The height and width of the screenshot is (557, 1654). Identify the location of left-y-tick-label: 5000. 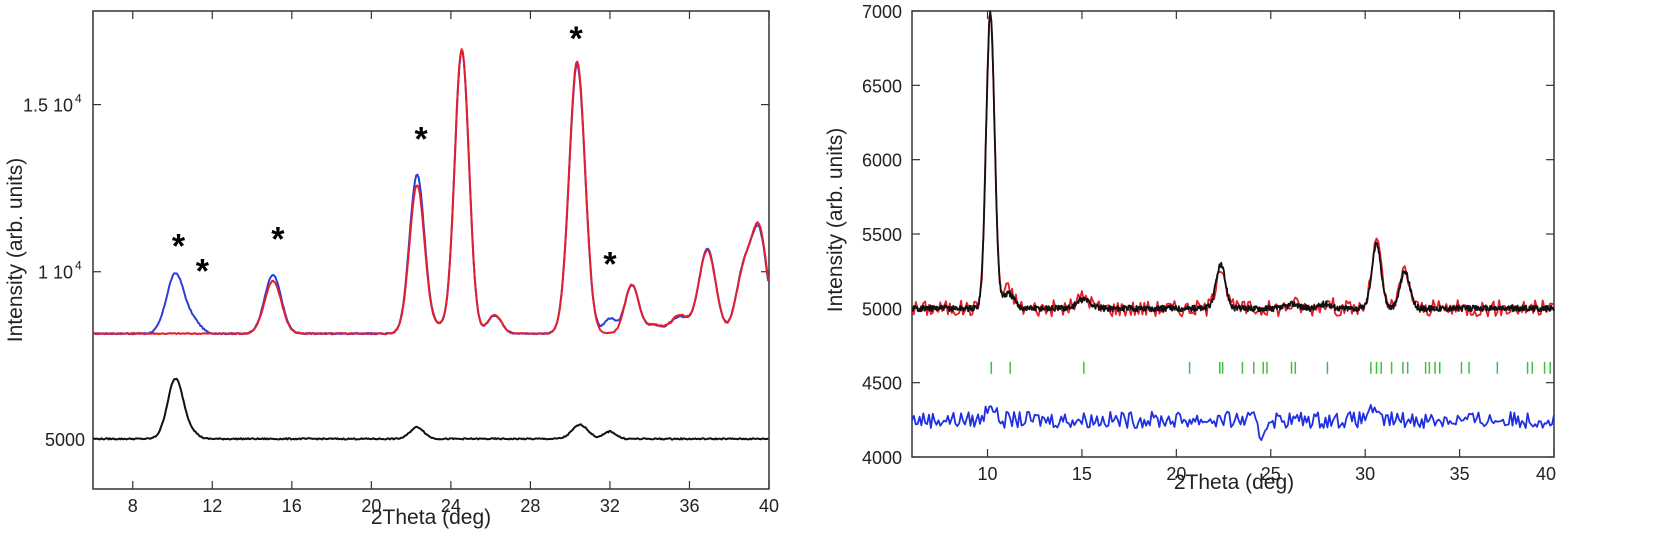
(65, 440).